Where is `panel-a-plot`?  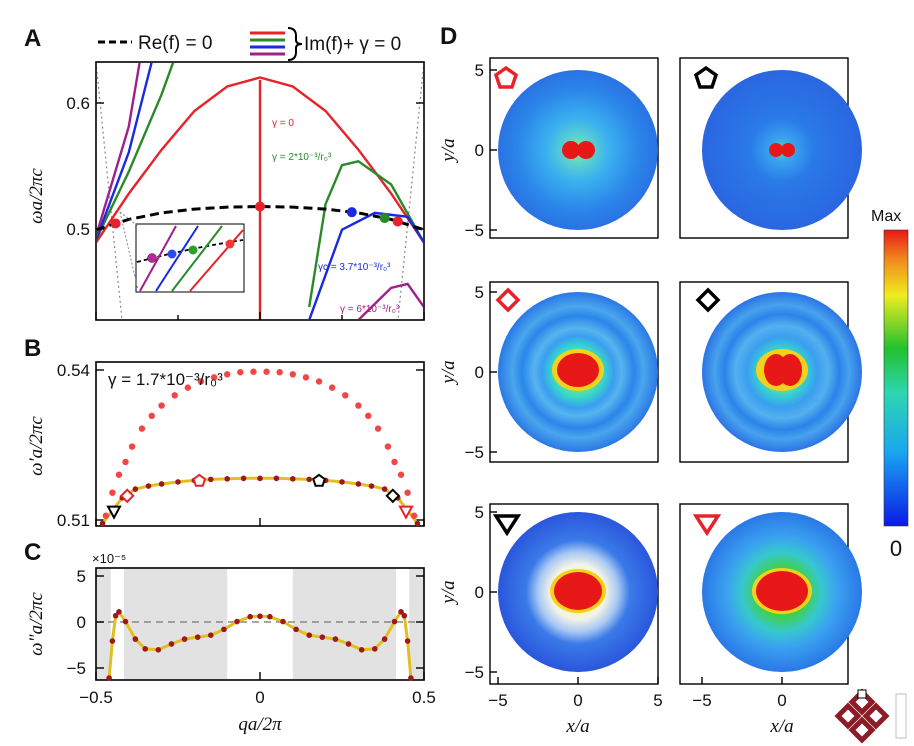 panel-a-plot is located at coordinates (260, 191).